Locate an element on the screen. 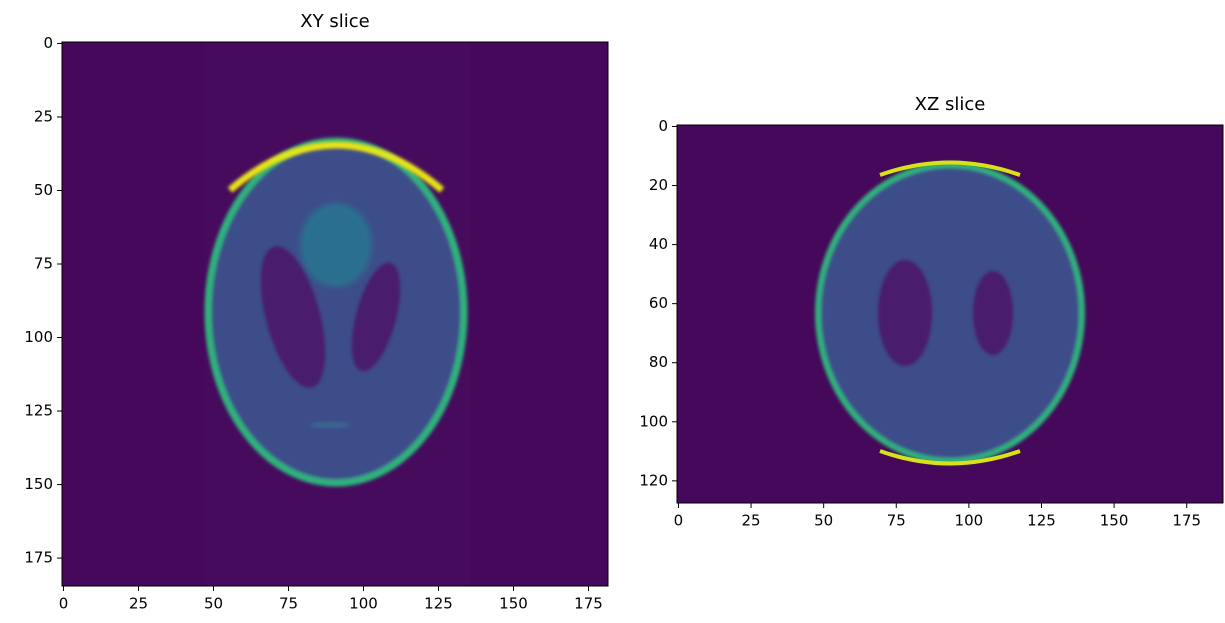 The height and width of the screenshot is (623, 1225). y-tick-label: 60 is located at coordinates (658, 303).